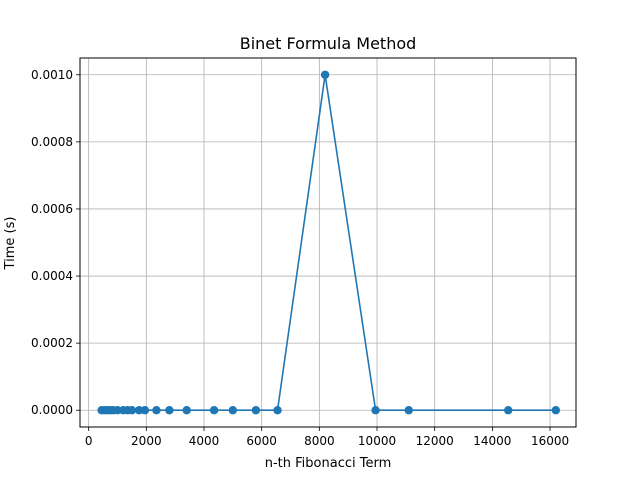 The height and width of the screenshot is (480, 640). What do you see at coordinates (492, 441) in the screenshot?
I see `x-tick-label: 14000` at bounding box center [492, 441].